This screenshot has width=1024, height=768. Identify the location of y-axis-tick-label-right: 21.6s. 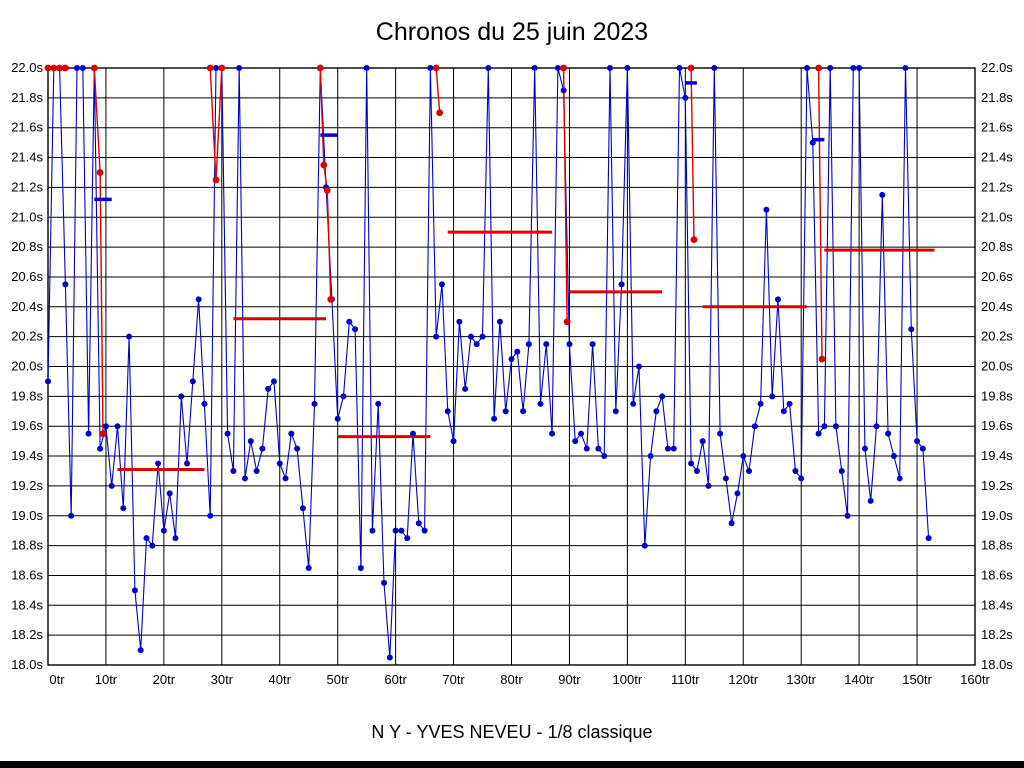
(997, 127).